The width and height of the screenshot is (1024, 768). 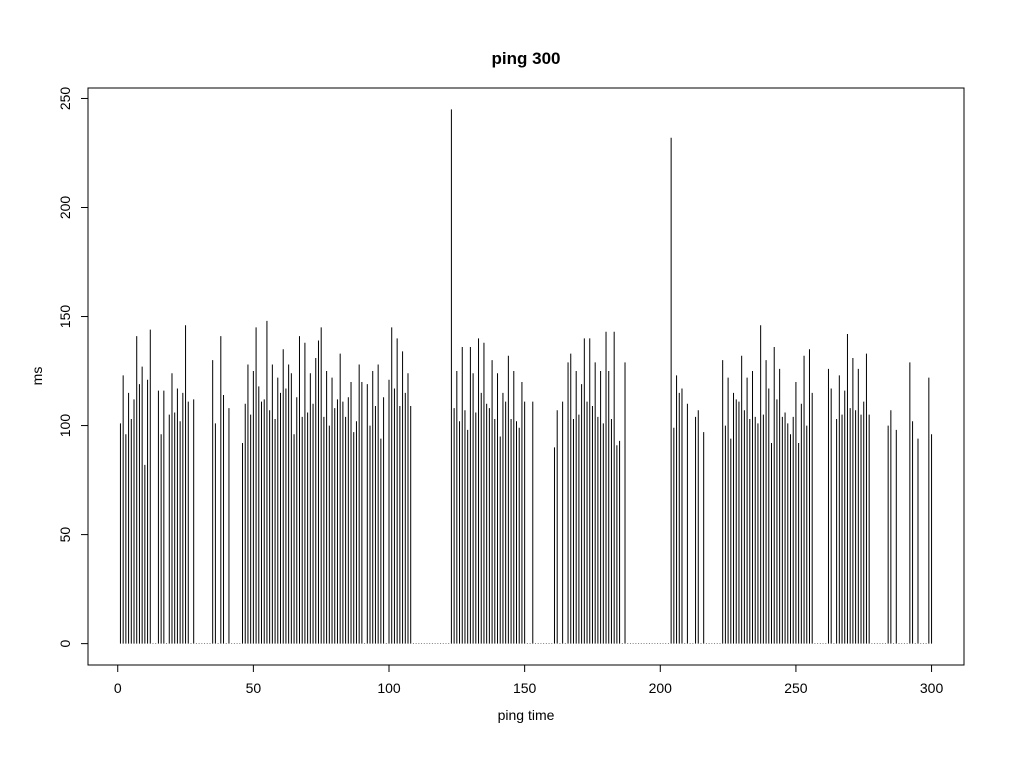 What do you see at coordinates (65, 426) in the screenshot?
I see `y-tick-label: 100` at bounding box center [65, 426].